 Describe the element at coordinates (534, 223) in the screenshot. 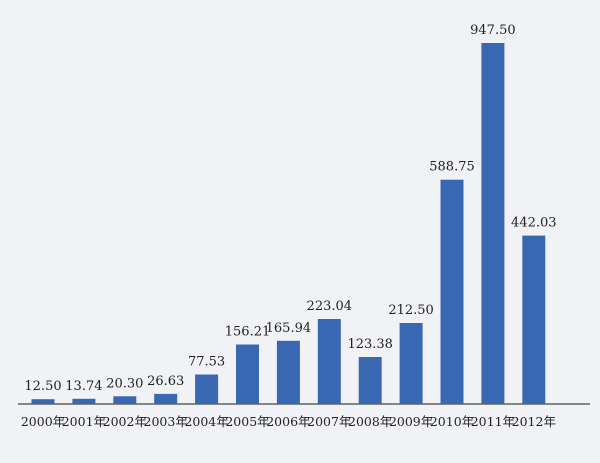

I see `value-label: 442.03` at that location.